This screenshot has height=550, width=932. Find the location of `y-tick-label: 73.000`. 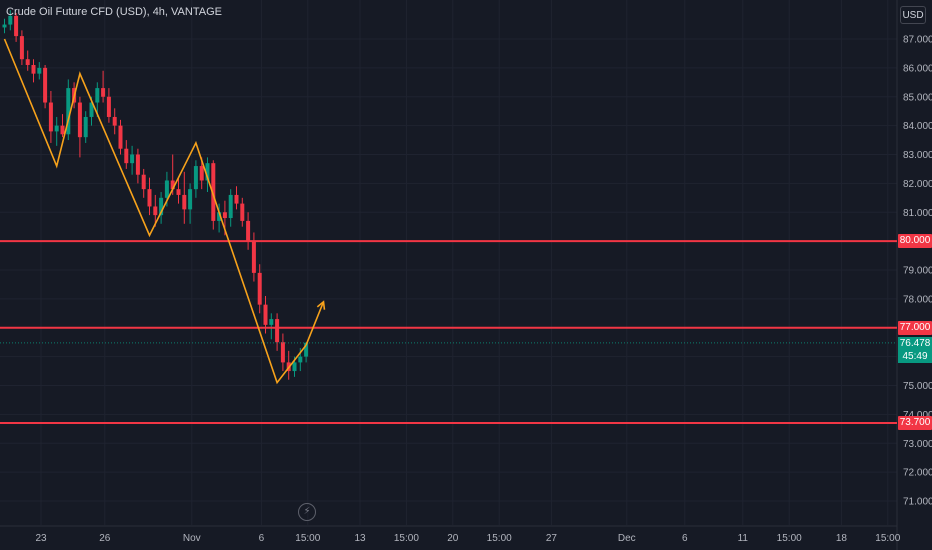

y-tick-label: 73.000 is located at coordinates (917, 444).